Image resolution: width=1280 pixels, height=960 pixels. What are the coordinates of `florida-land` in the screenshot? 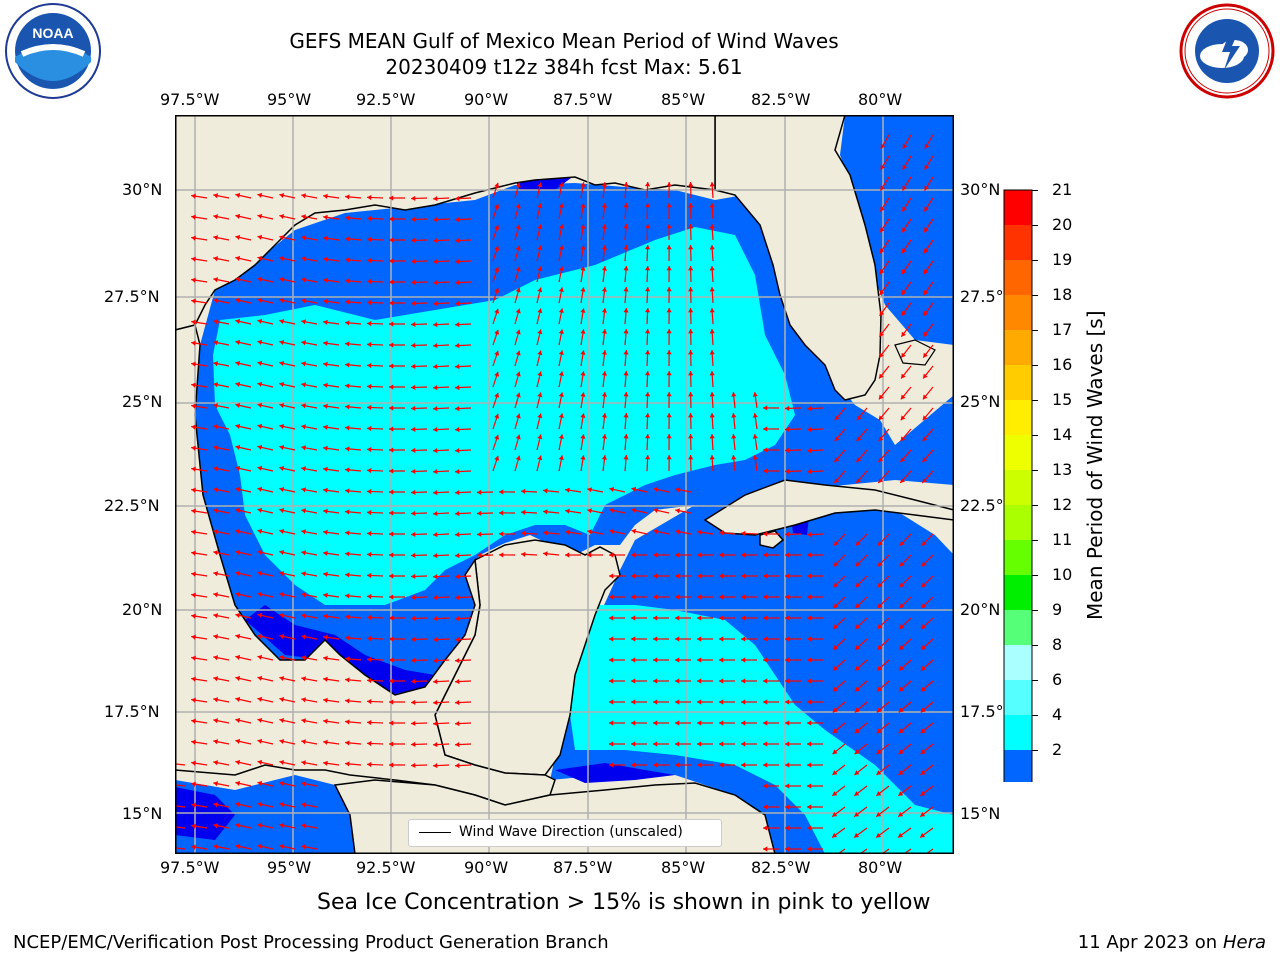 It's located at (798, 258).